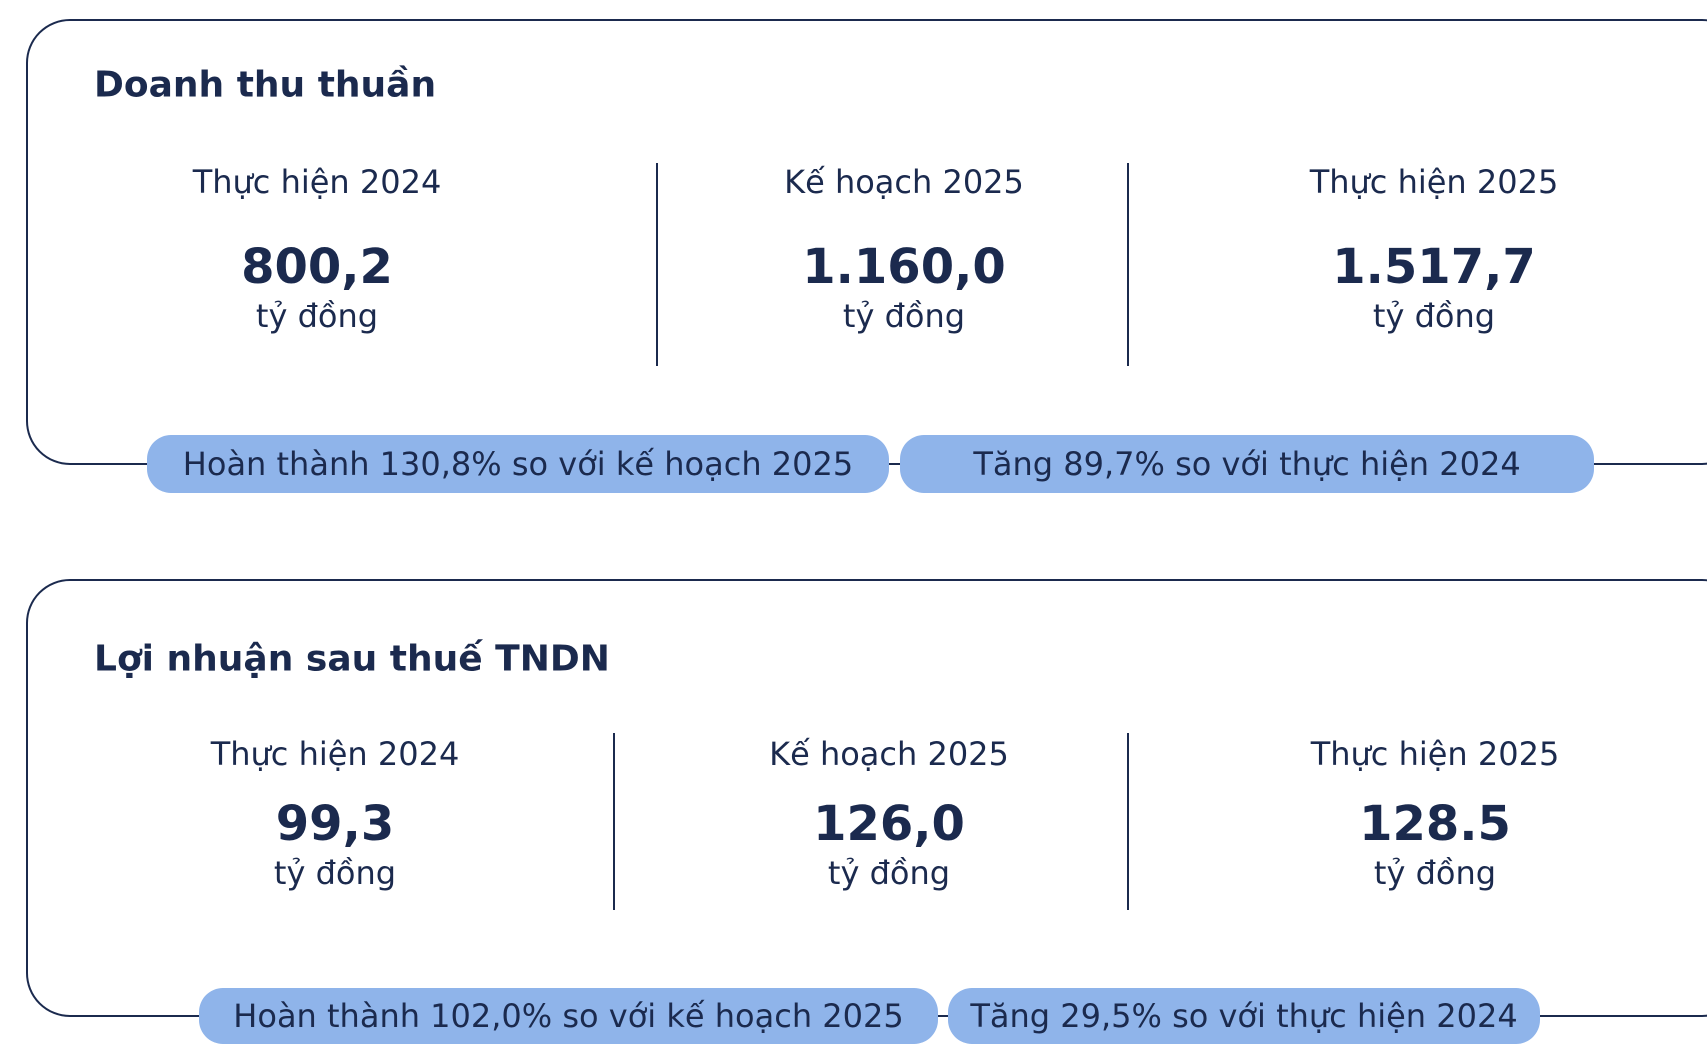 The height and width of the screenshot is (1044, 1707). I want to click on column-value: 99,3, so click(335, 824).